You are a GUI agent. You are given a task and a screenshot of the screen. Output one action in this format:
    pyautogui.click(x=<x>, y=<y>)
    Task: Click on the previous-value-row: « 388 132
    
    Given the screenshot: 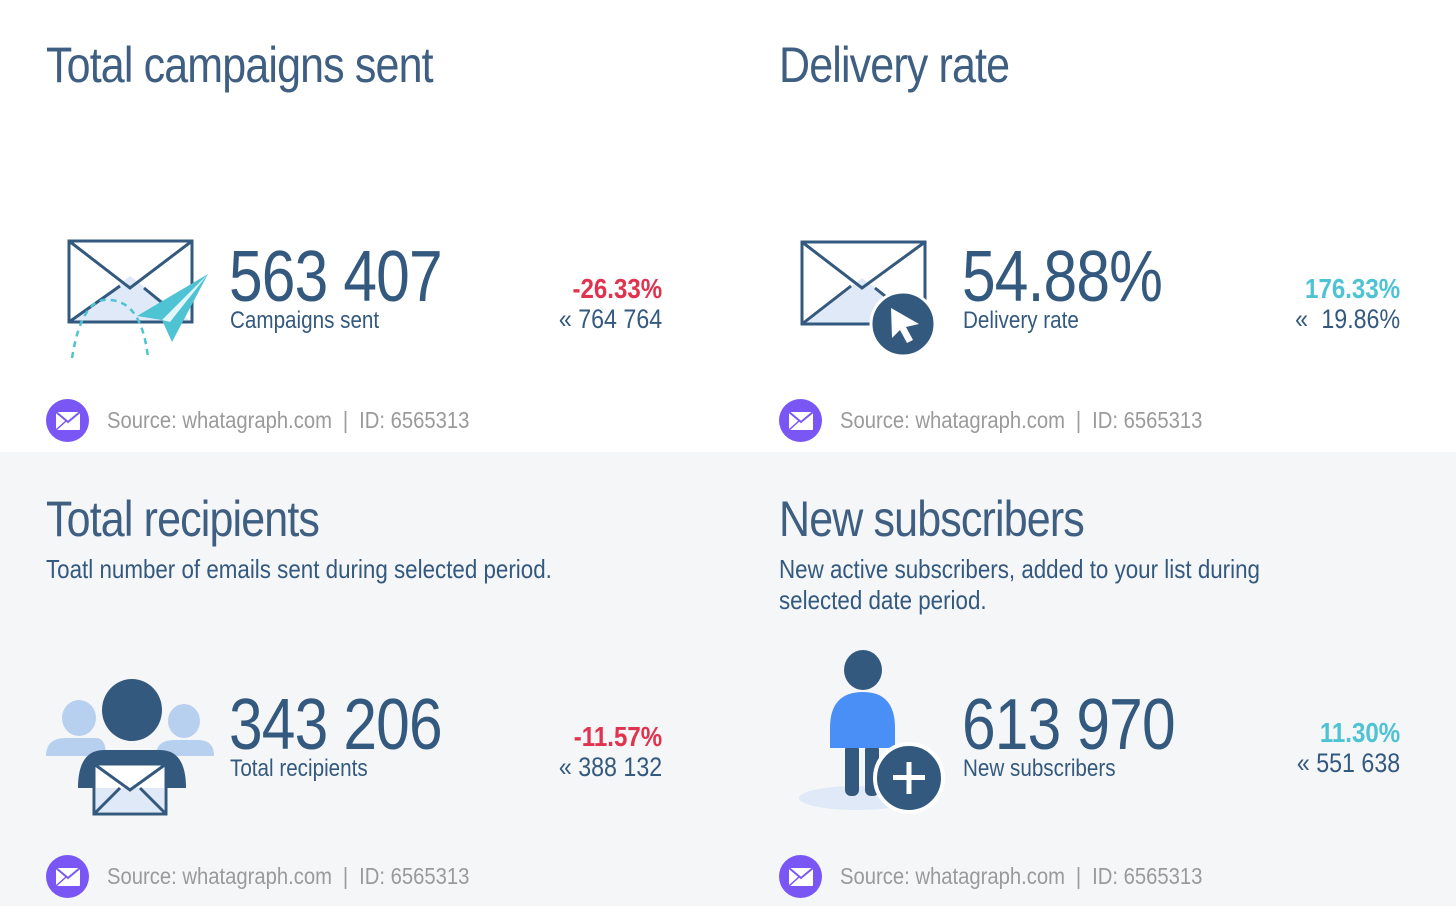 What is the action you would take?
    pyautogui.click(x=610, y=767)
    